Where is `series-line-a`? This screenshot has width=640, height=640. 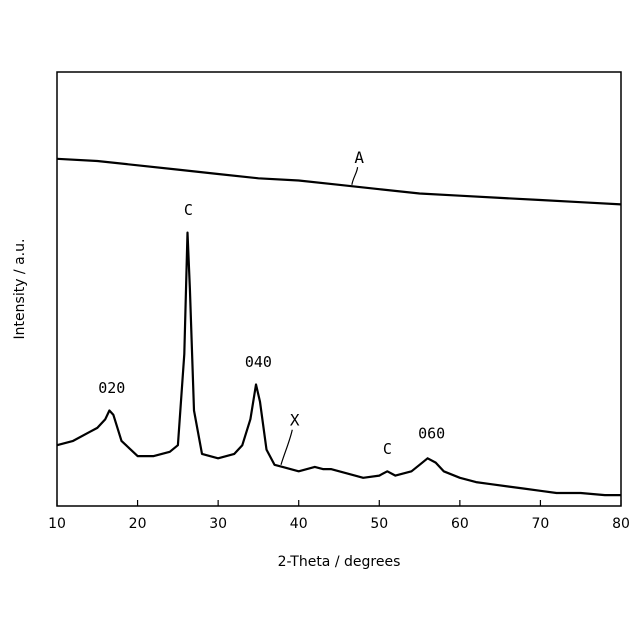
series-line-a is located at coordinates (339, 182).